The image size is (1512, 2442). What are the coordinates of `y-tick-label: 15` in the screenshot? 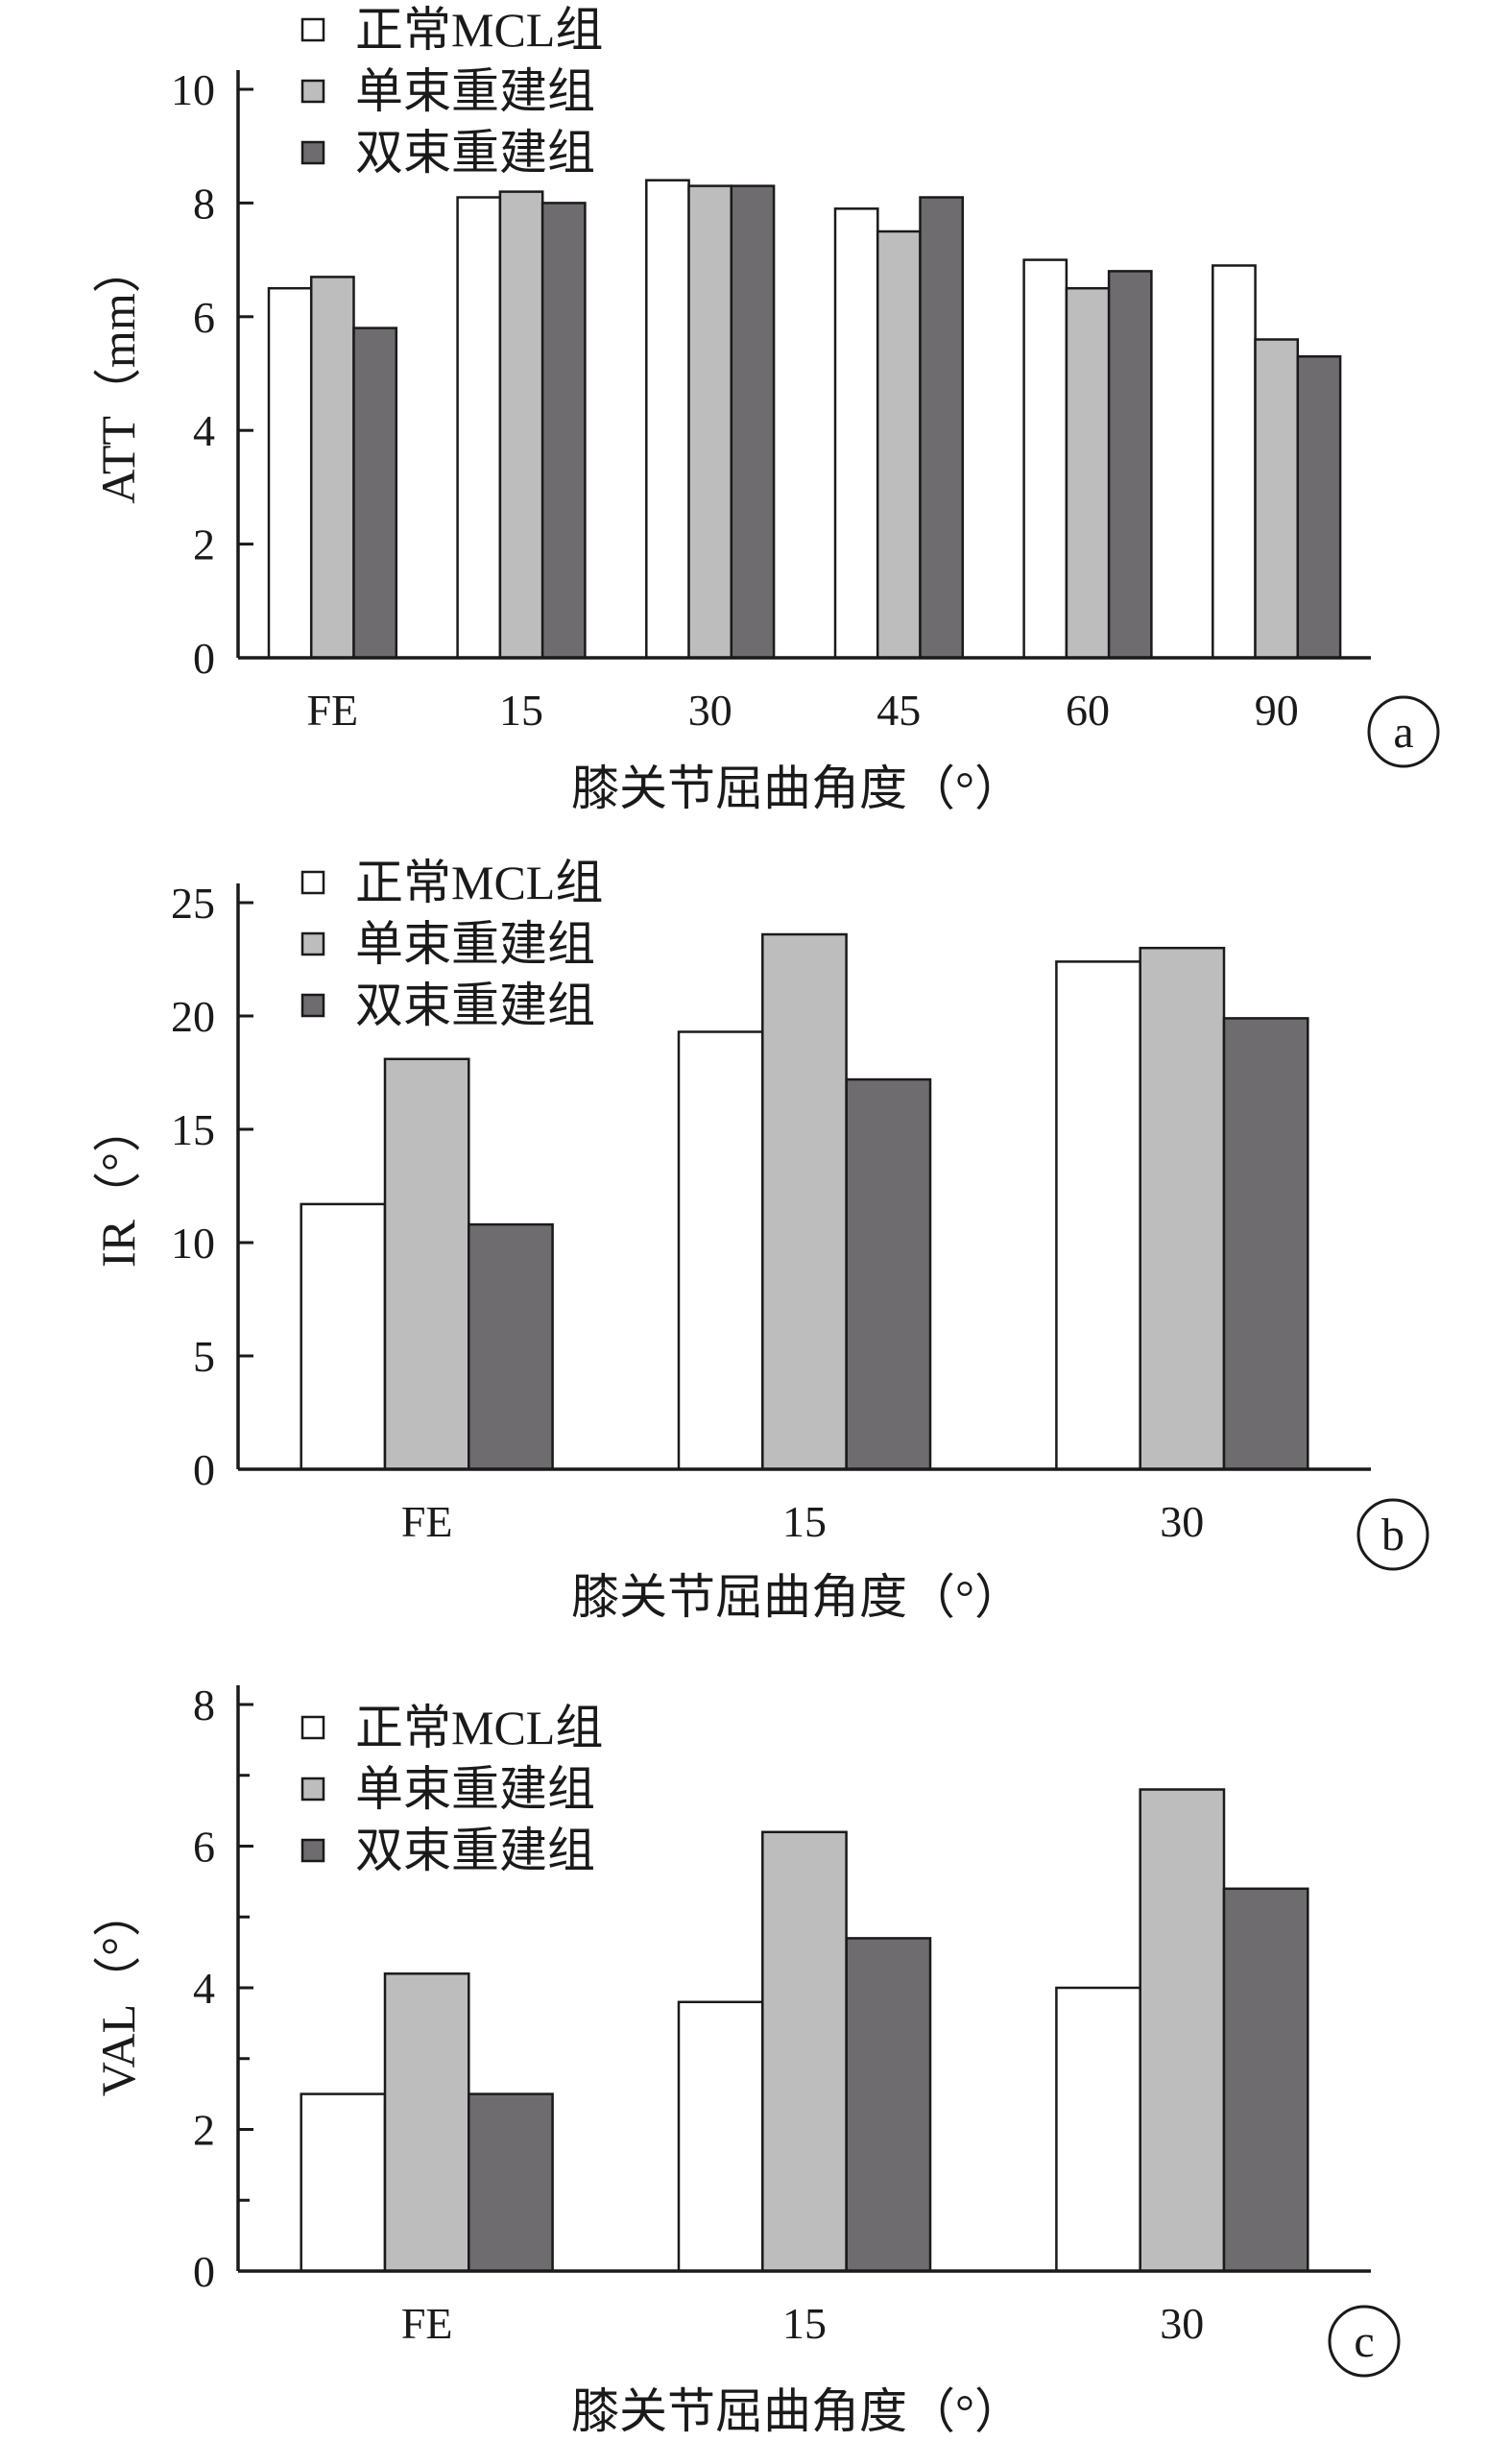 It's located at (193, 1129).